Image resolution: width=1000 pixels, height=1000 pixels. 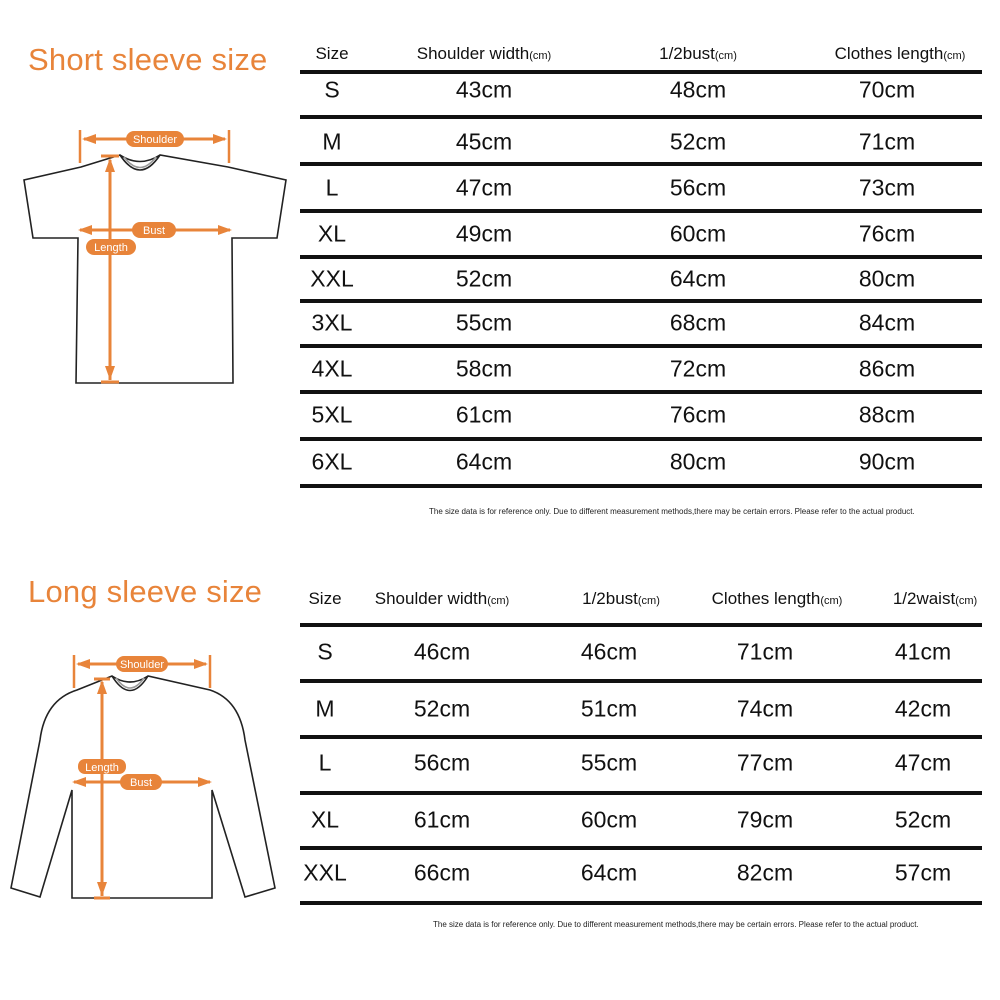 What do you see at coordinates (887, 461) in the screenshot?
I see `measurement-cell: 90cm` at bounding box center [887, 461].